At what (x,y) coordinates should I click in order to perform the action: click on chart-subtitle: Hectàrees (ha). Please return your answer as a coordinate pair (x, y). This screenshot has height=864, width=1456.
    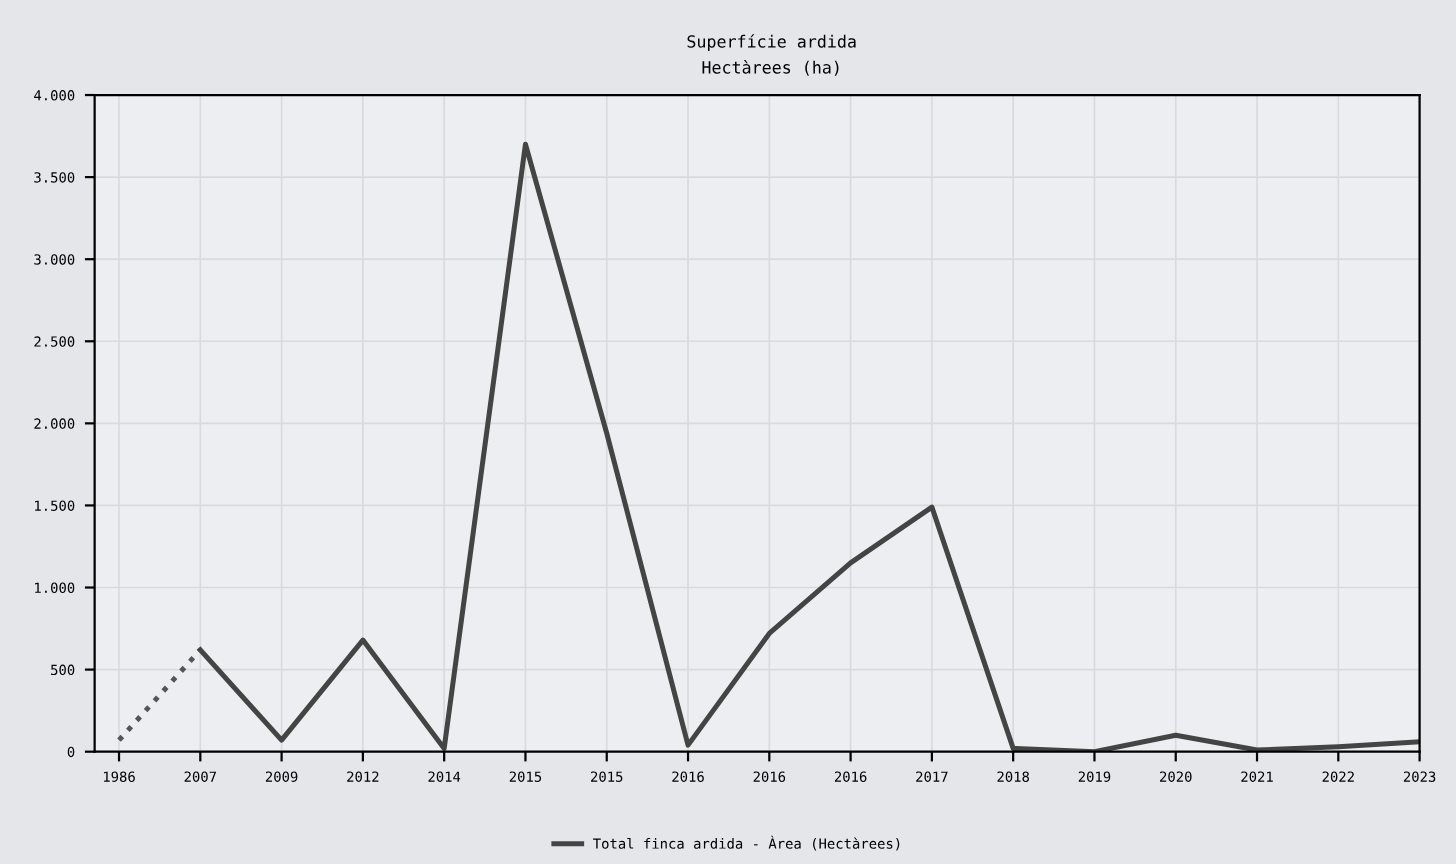
    Looking at the image, I should click on (770, 68).